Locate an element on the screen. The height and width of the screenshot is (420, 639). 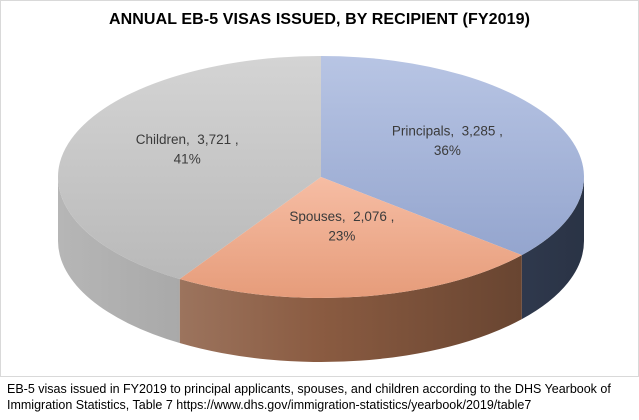
pie-label-principals: Principals, 3,285 , 36% is located at coordinates (447, 141).